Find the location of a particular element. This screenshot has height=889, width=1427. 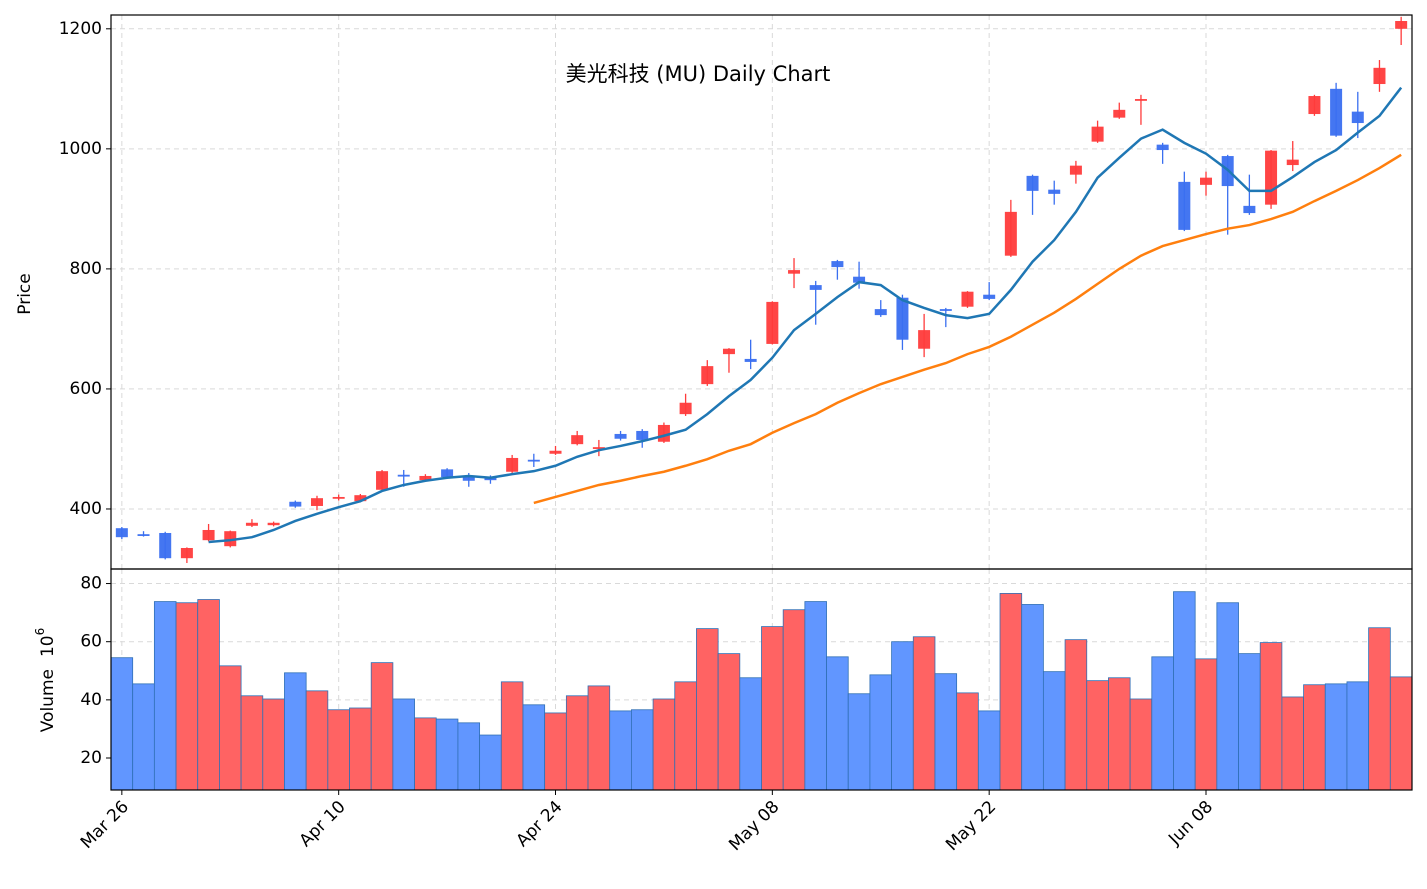

y-tick-label: 800 is located at coordinates (86, 269).